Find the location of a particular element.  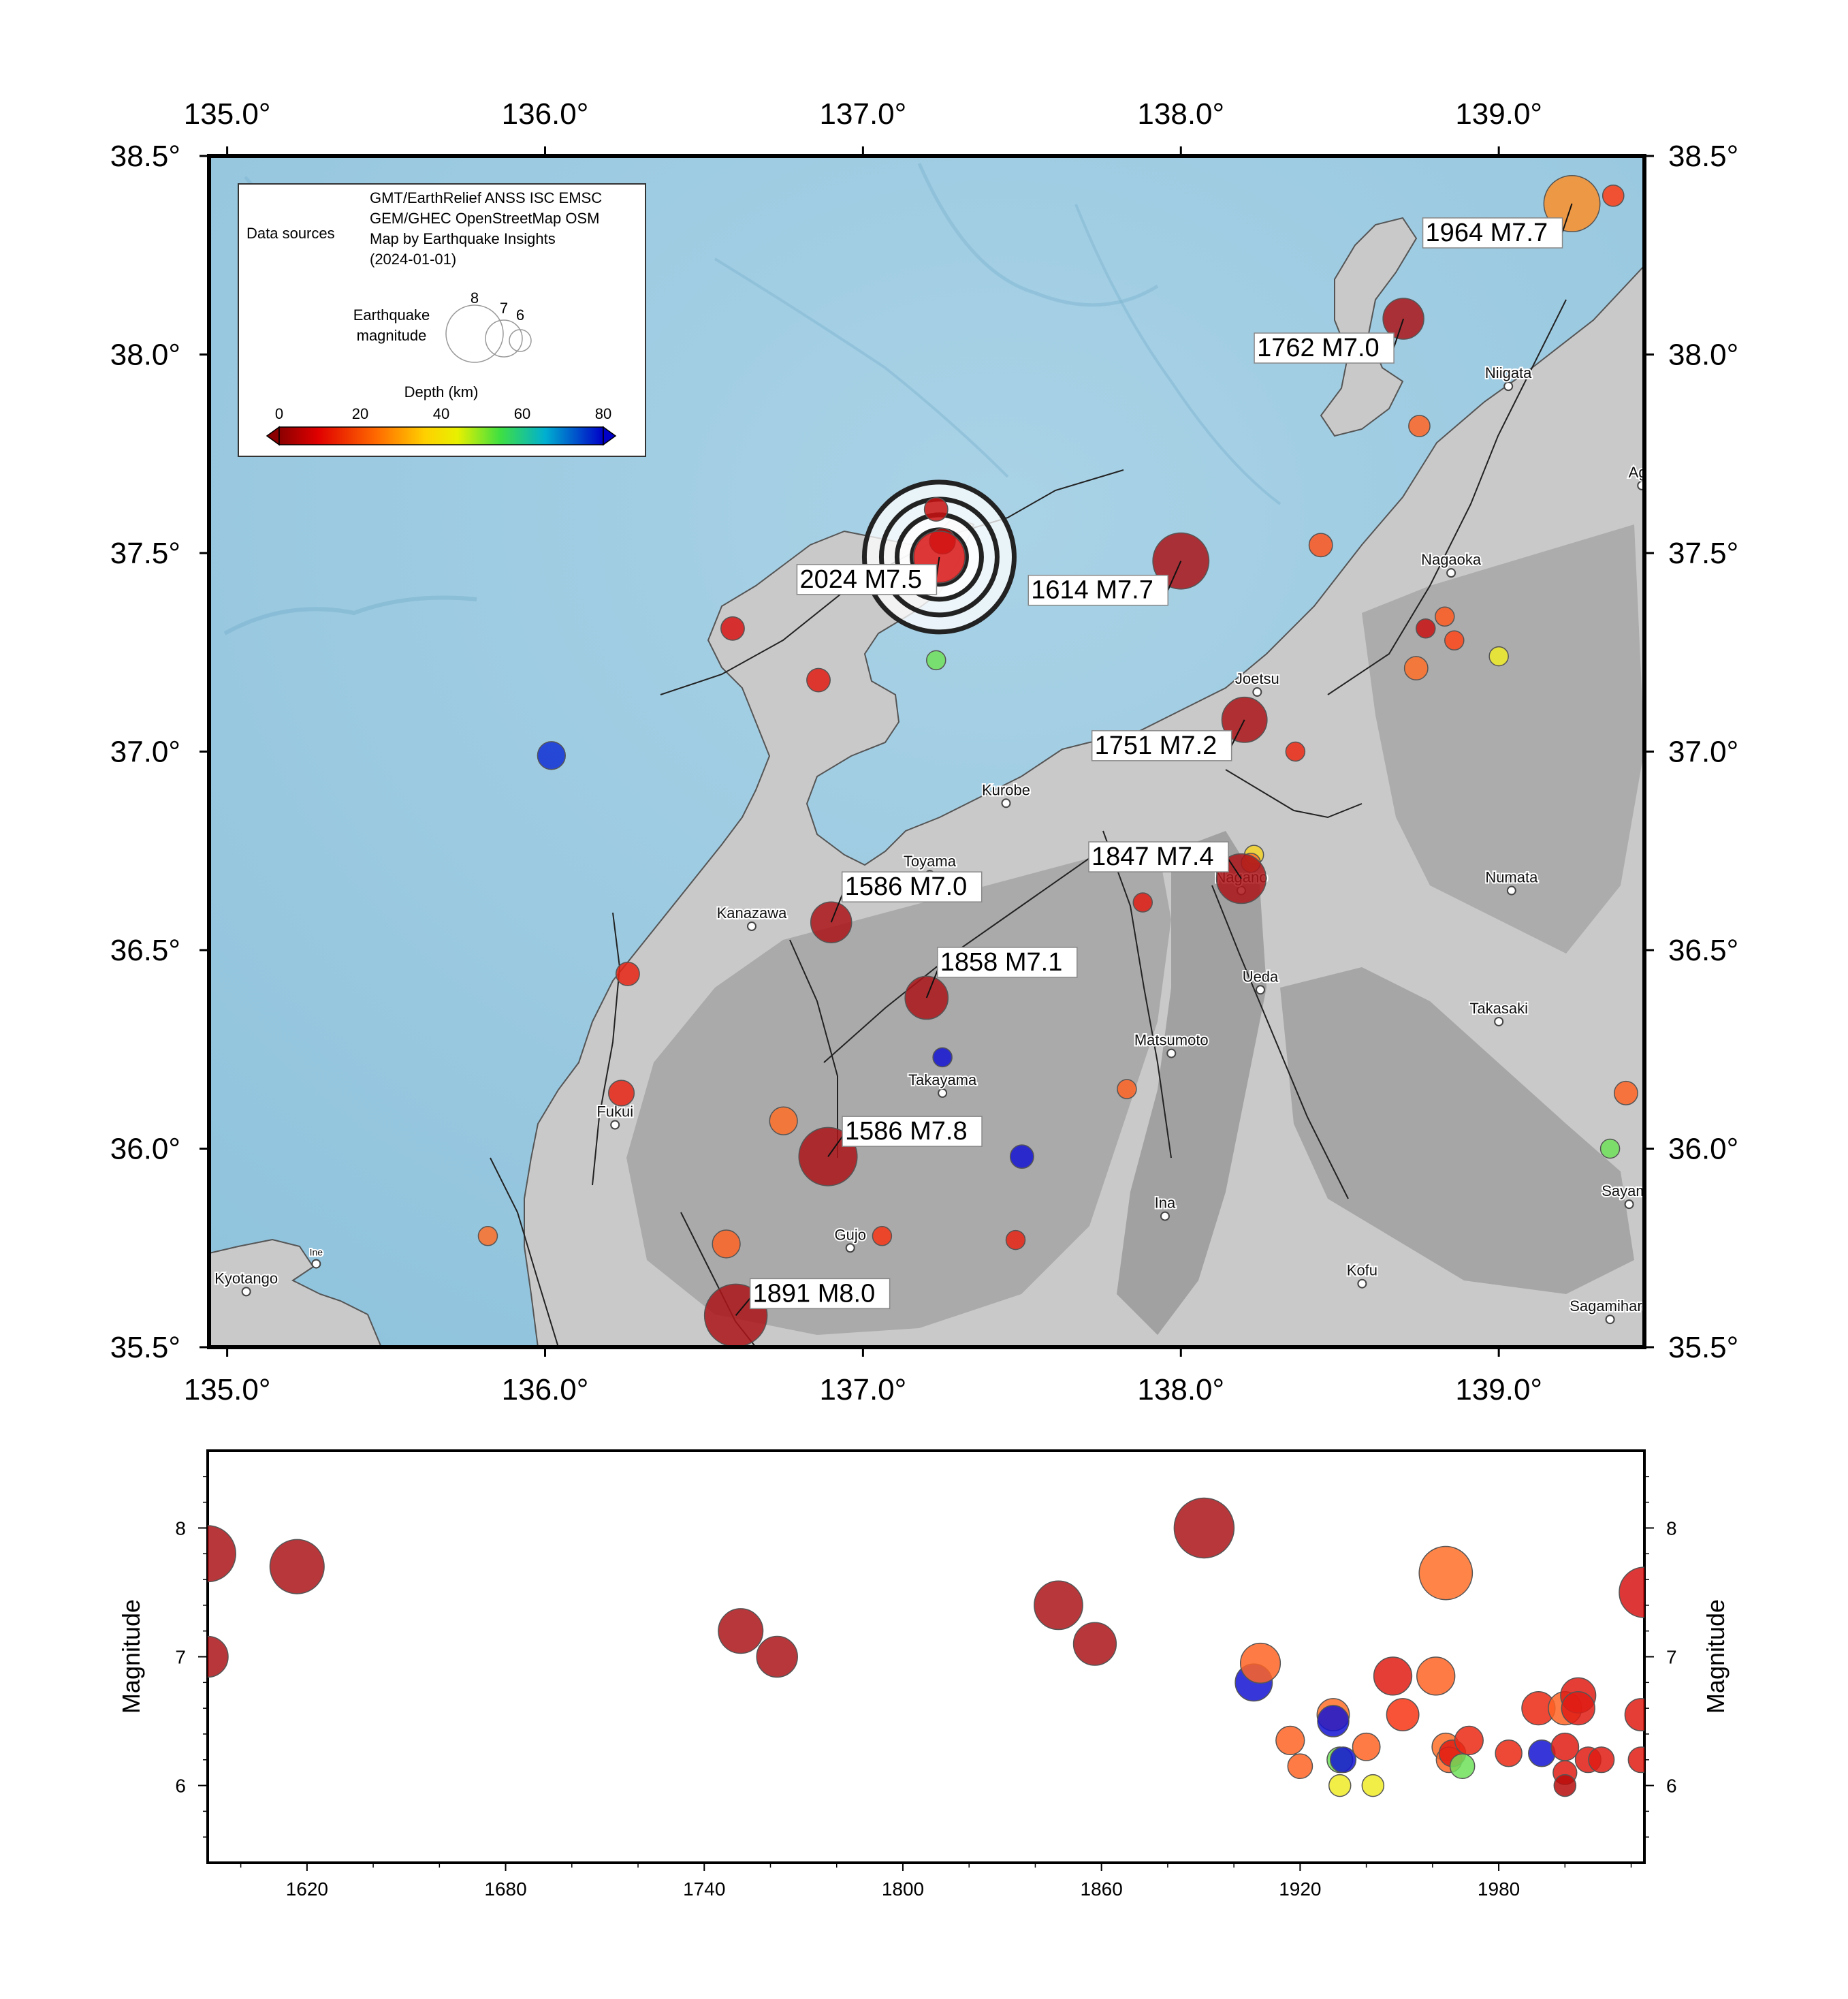

legend-box is located at coordinates (442, 320).